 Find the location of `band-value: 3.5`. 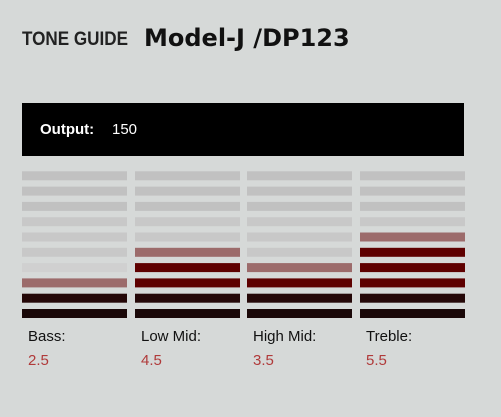

band-value: 3.5 is located at coordinates (263, 360).